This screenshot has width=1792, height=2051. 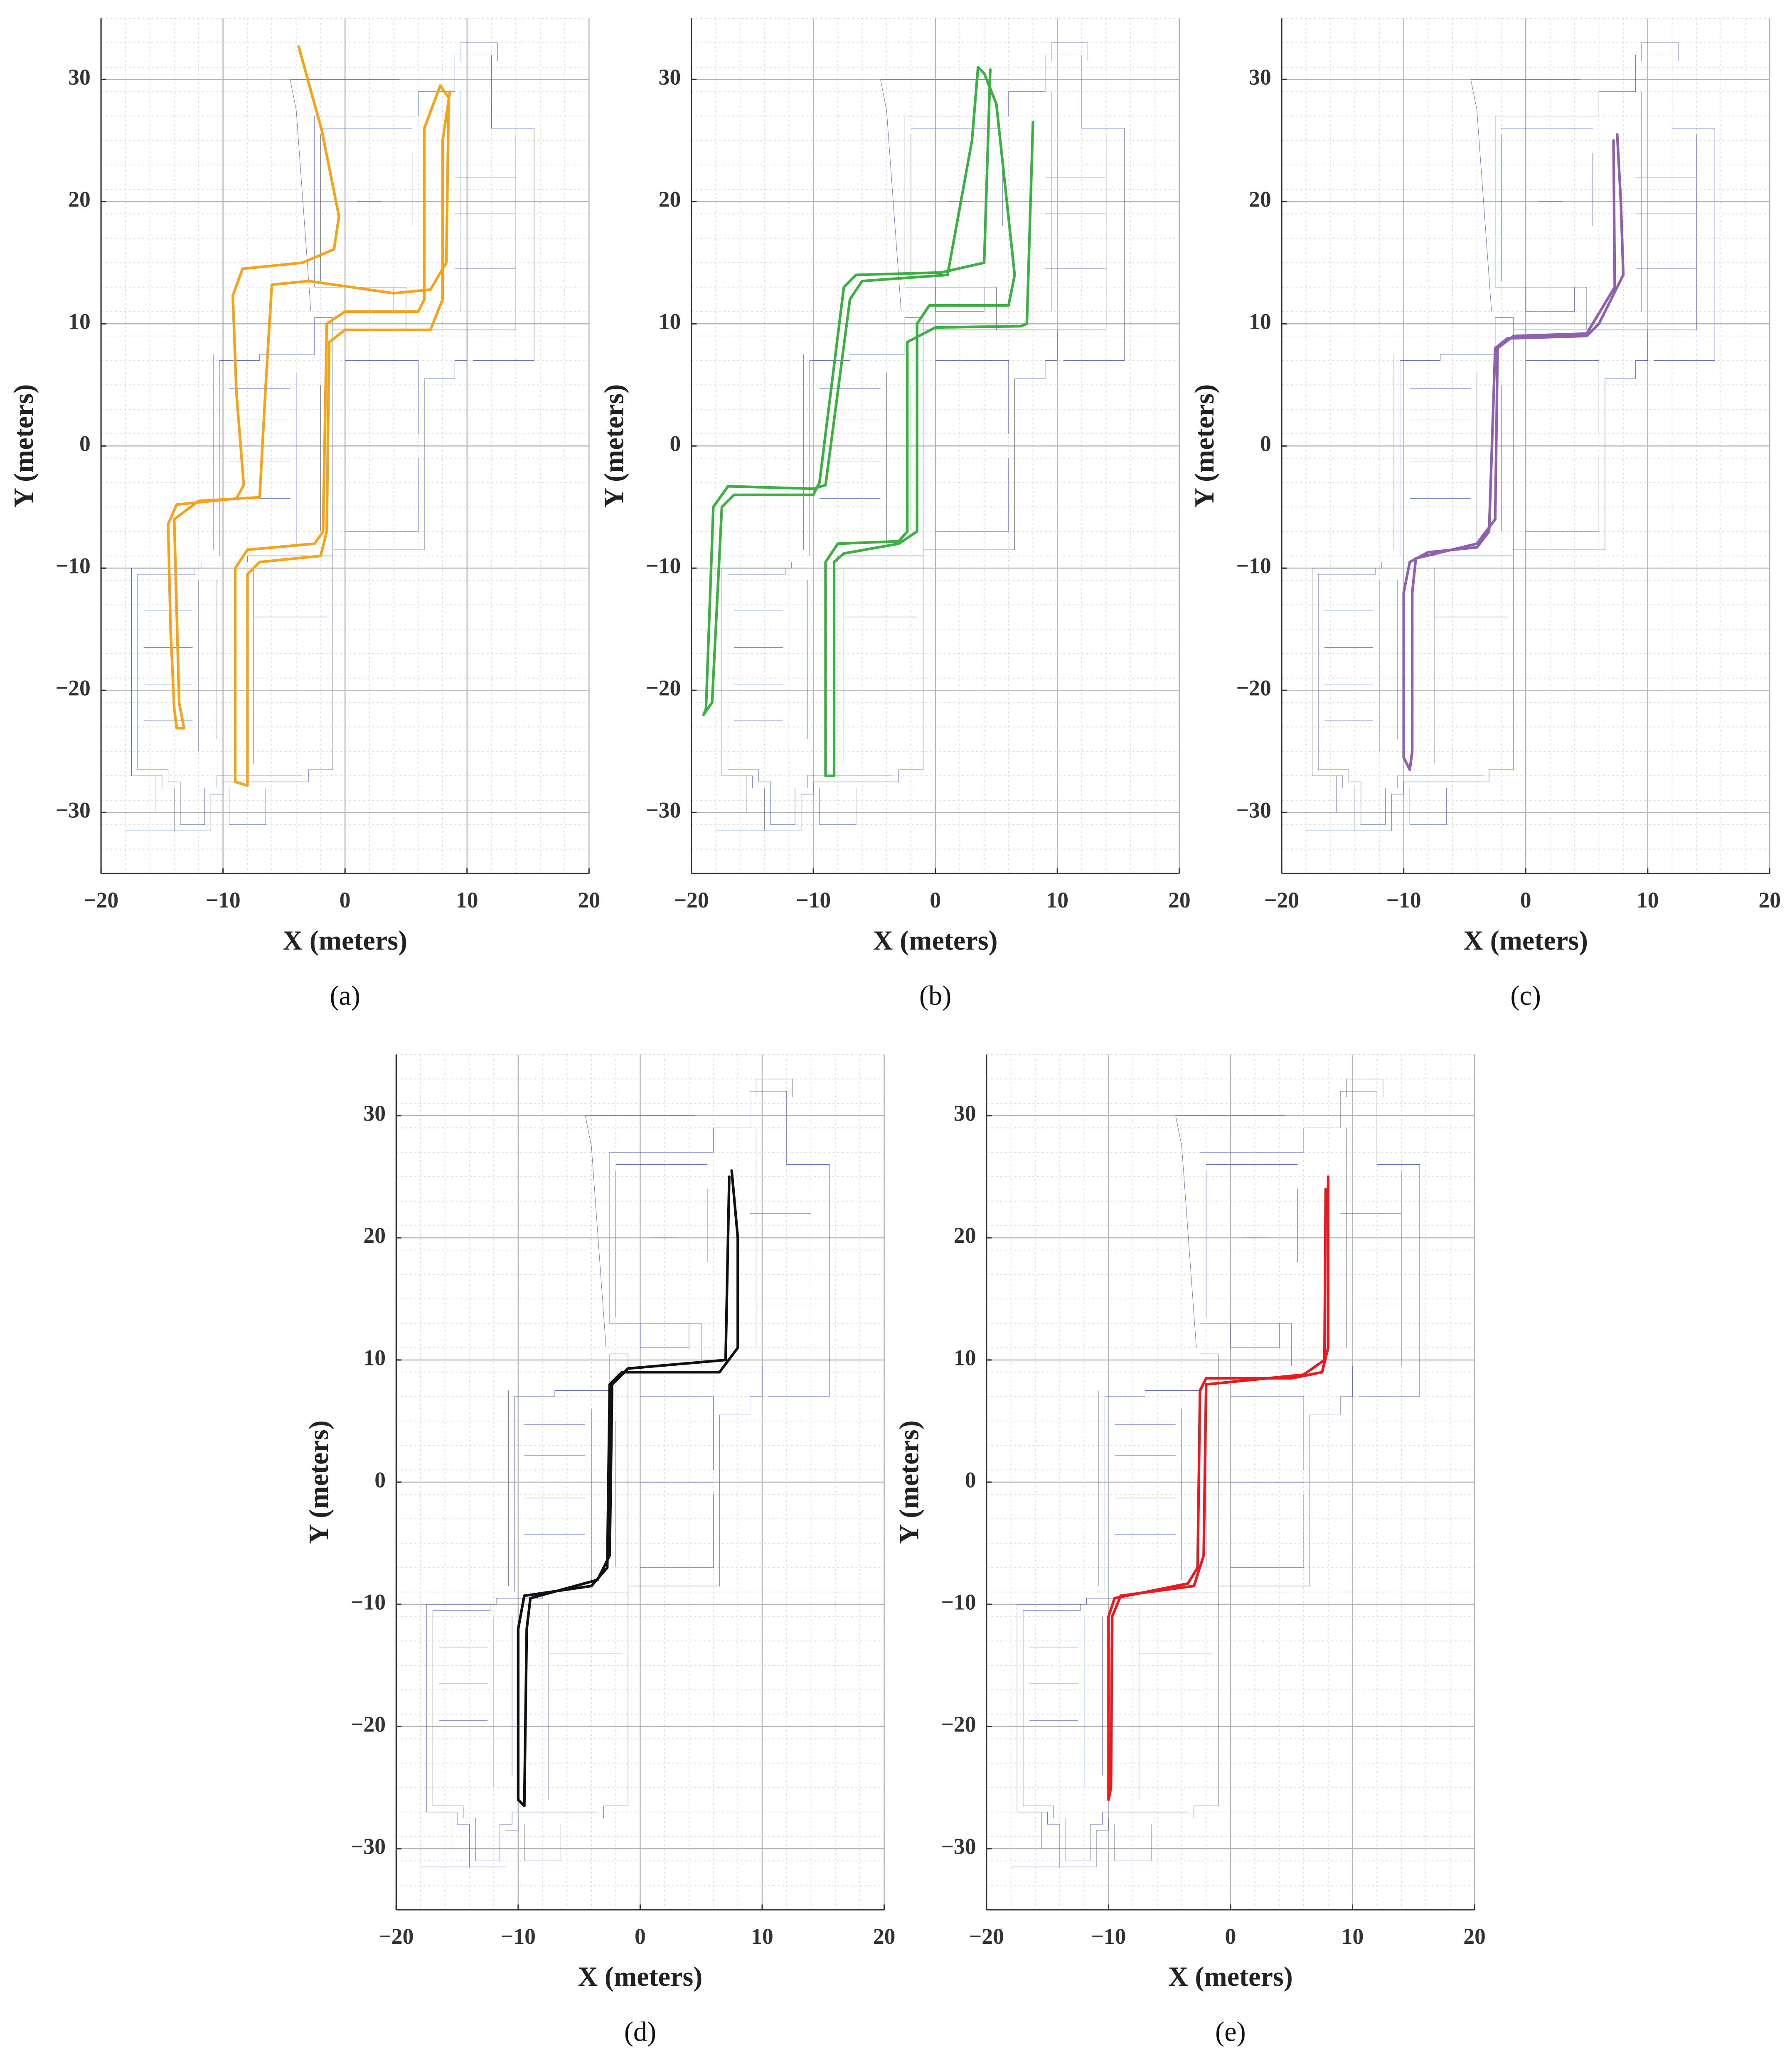 I want to click on caption: (b), so click(x=935, y=996).